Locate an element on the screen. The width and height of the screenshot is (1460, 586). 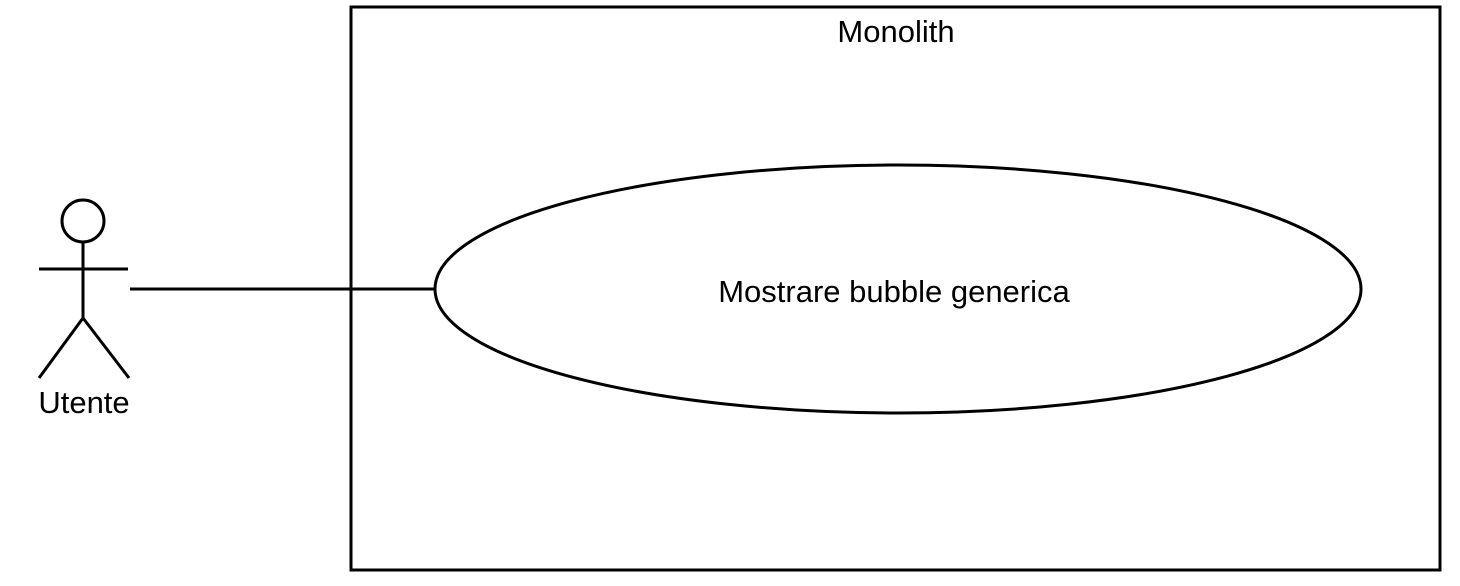
actor-left-leg is located at coordinates (61, 348).